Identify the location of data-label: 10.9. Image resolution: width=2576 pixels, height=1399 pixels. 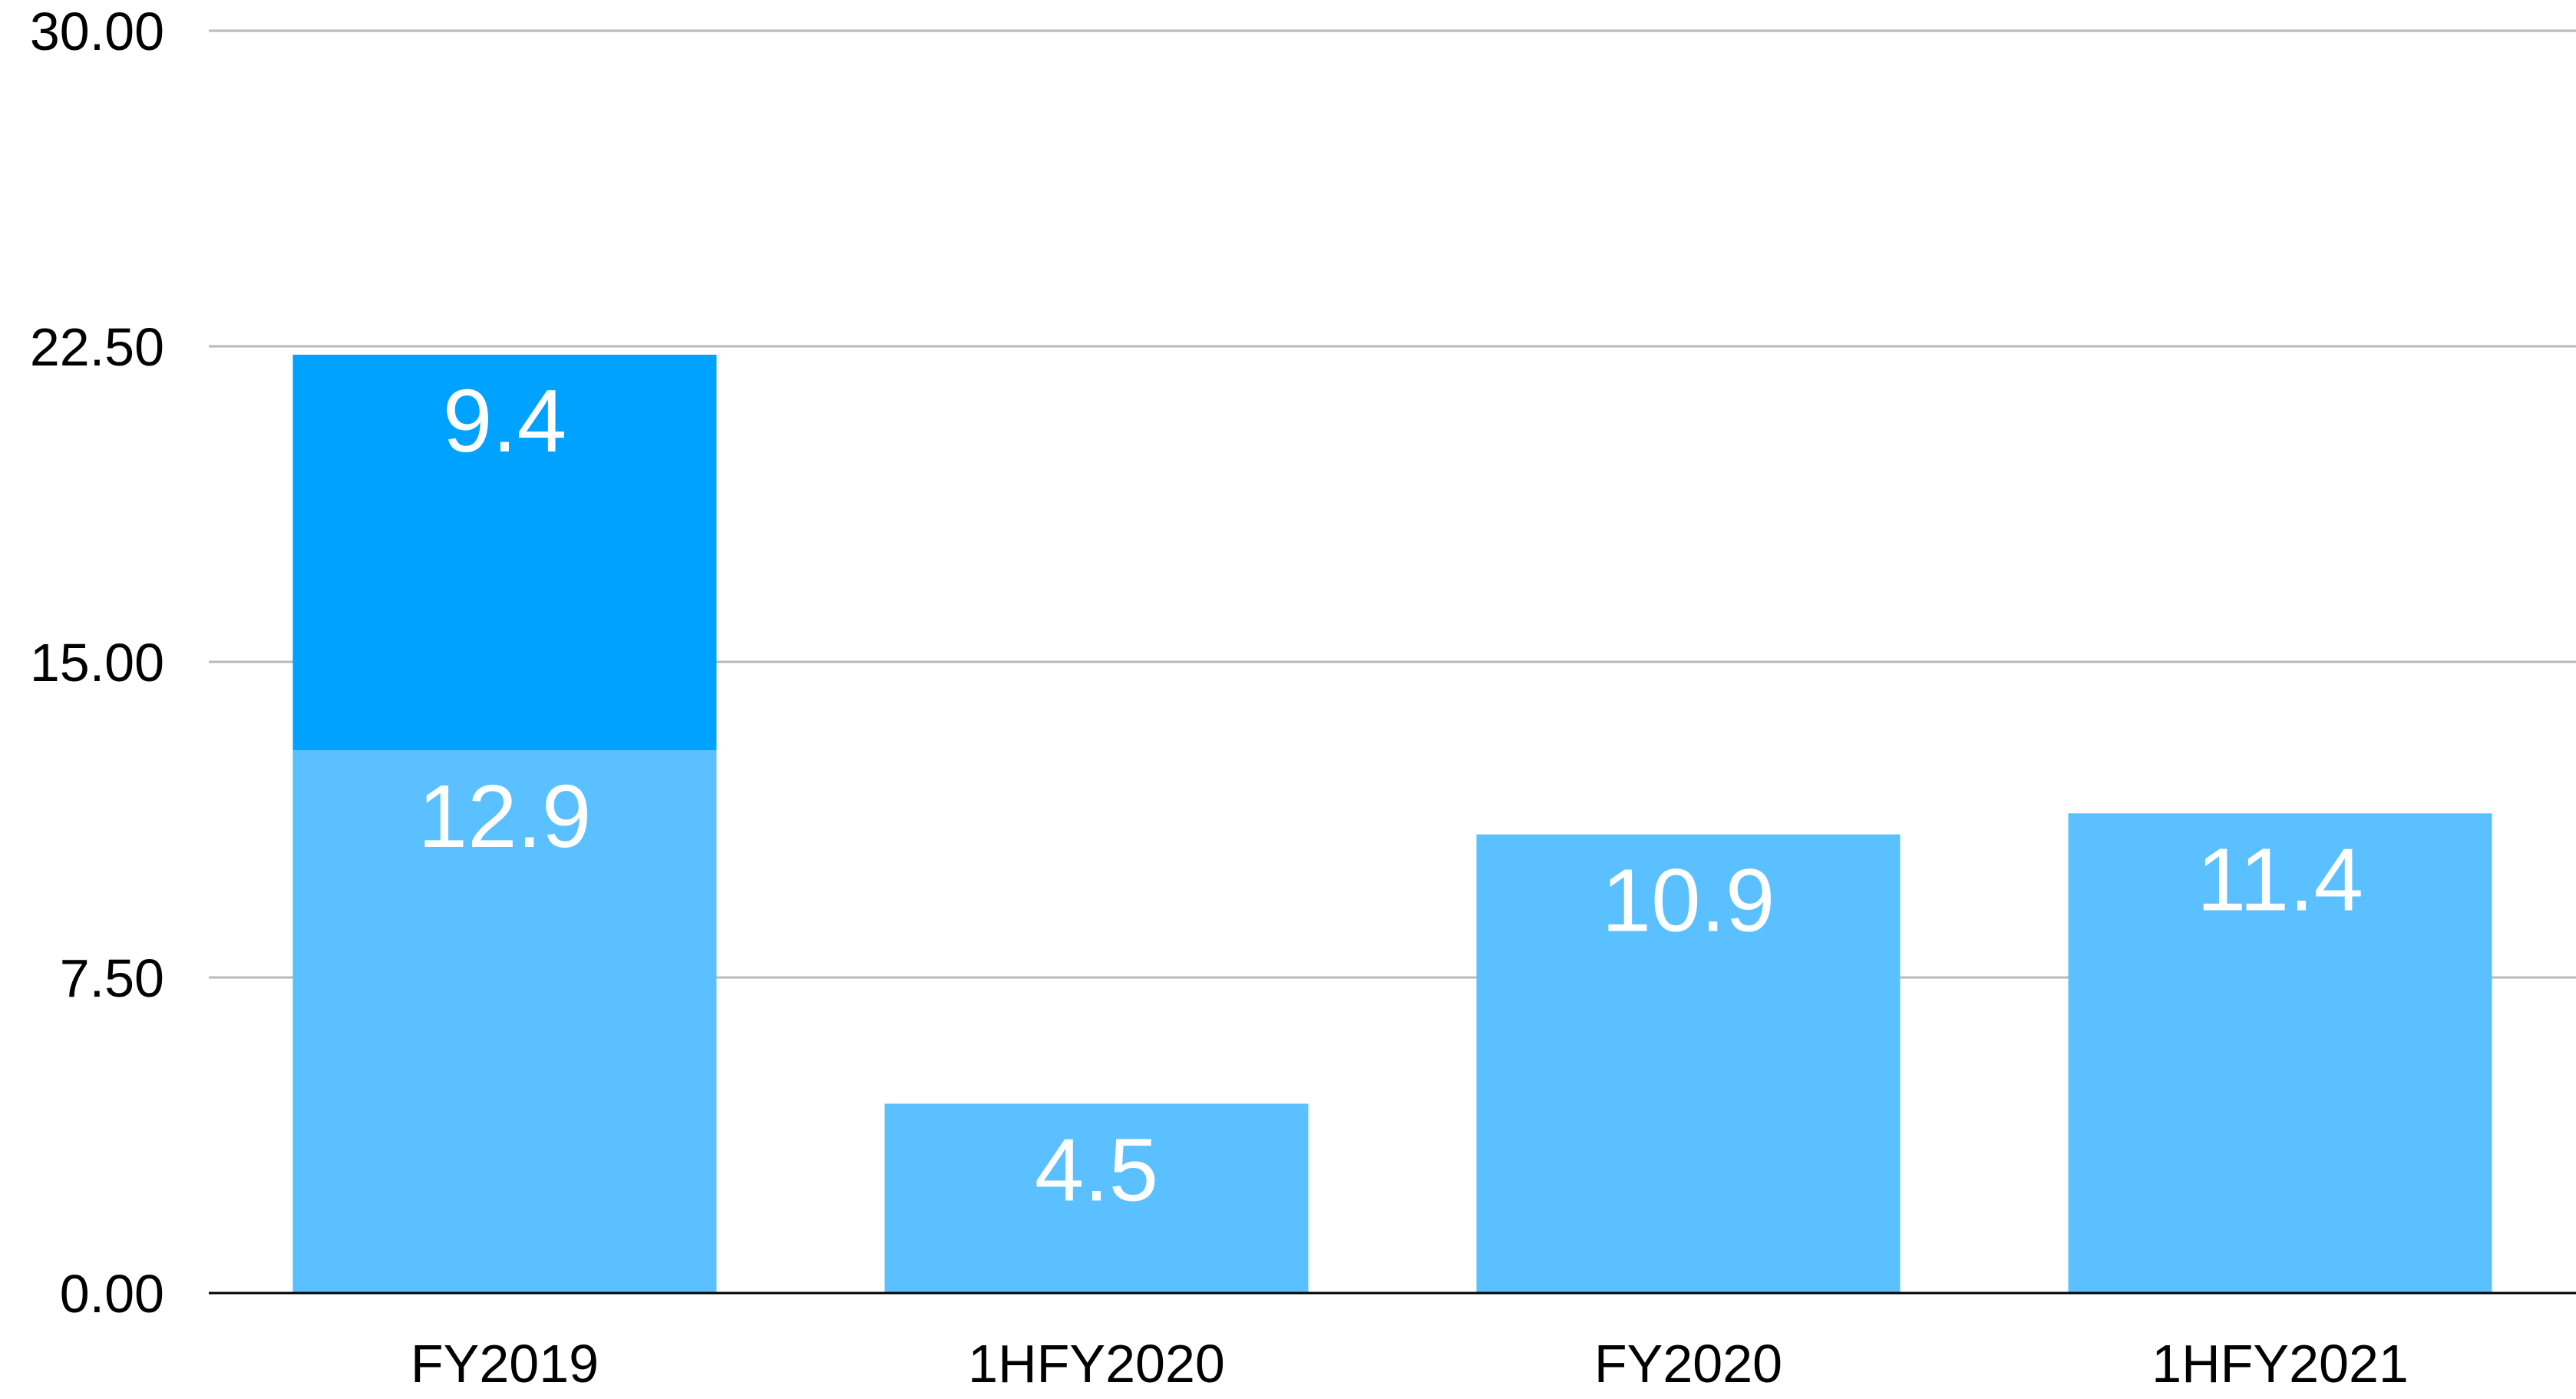
(1688, 901).